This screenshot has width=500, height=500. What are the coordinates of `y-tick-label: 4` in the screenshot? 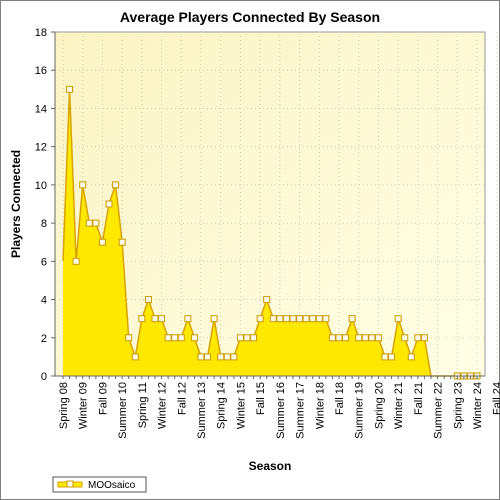 It's located at (44, 301).